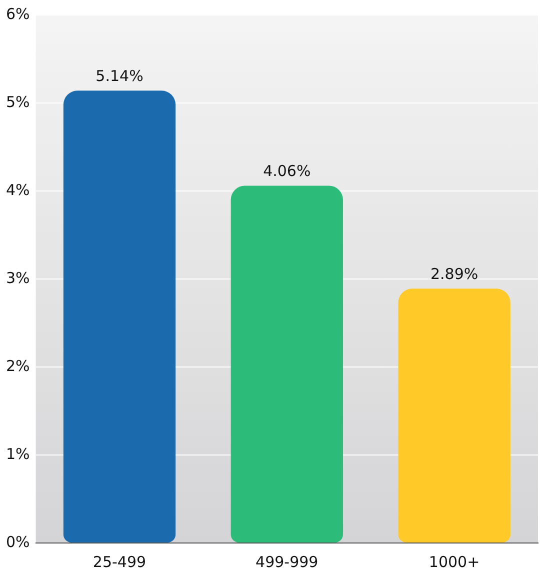 Image resolution: width=542 pixels, height=575 pixels. What do you see at coordinates (18, 101) in the screenshot?
I see `y-tick-label: 5%` at bounding box center [18, 101].